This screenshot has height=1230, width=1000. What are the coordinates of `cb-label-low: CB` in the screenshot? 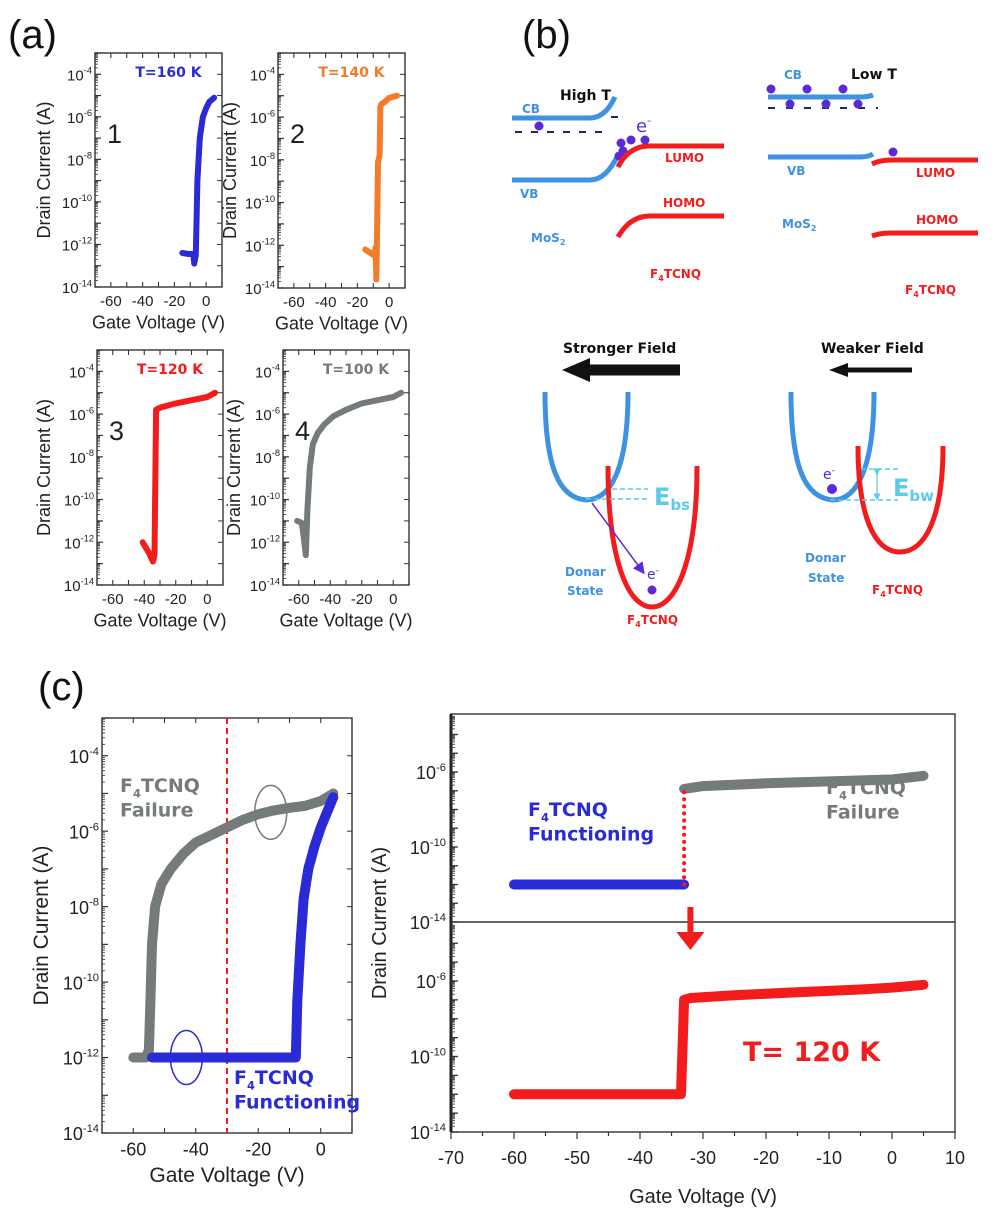 It's located at (793, 75).